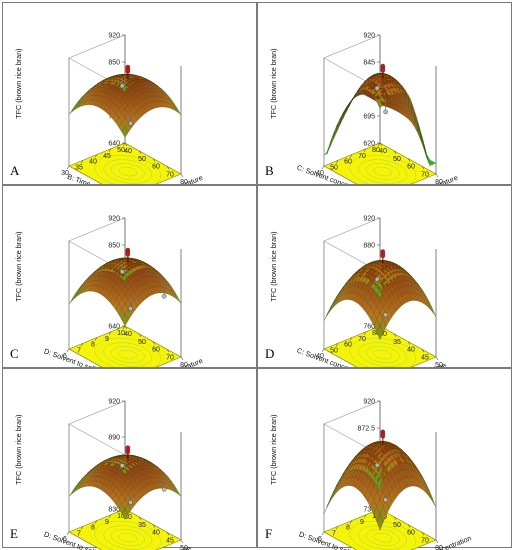 This screenshot has width=514, height=550. What do you see at coordinates (128, 517) in the screenshot?
I see `x-tick-label: 30` at bounding box center [128, 517].